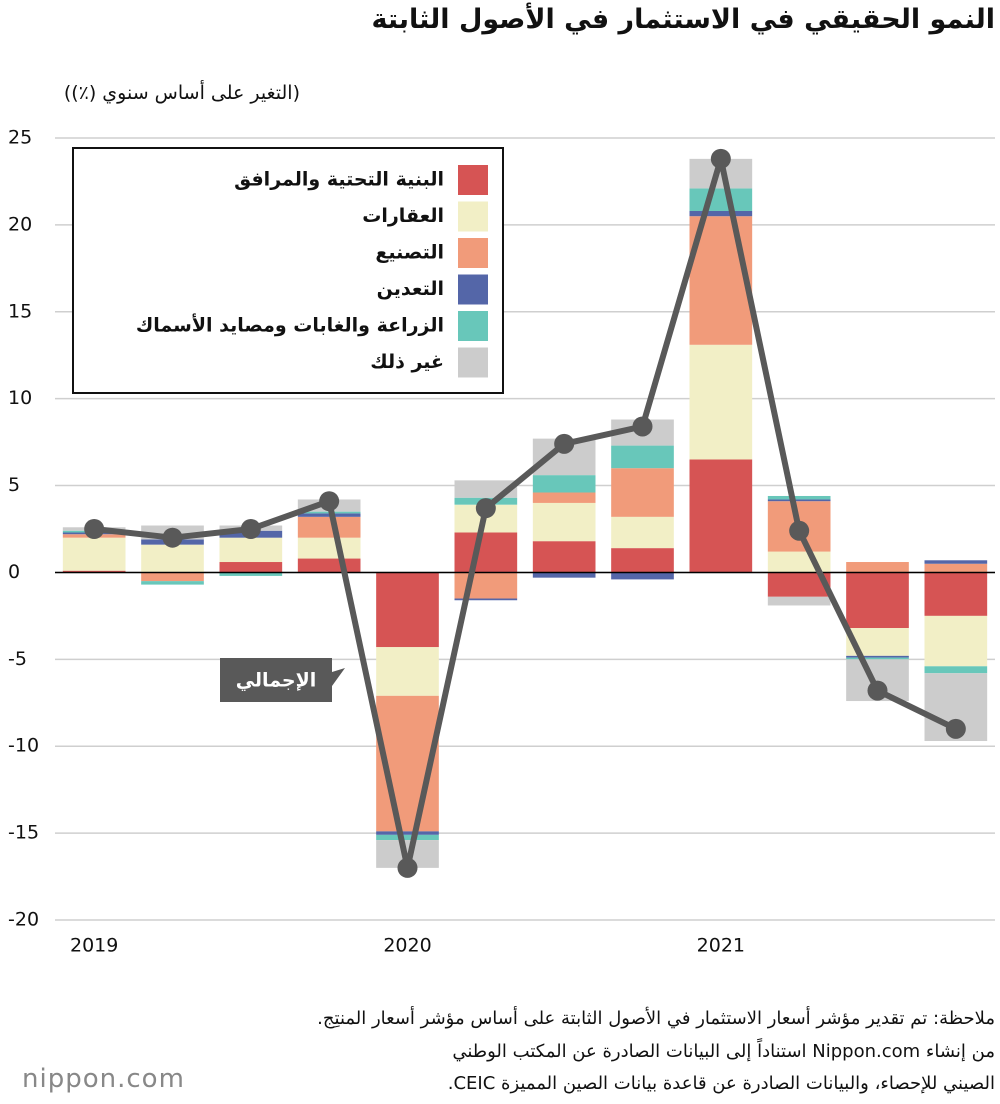  I want to click on y-tick-label: 25, so click(20, 138).